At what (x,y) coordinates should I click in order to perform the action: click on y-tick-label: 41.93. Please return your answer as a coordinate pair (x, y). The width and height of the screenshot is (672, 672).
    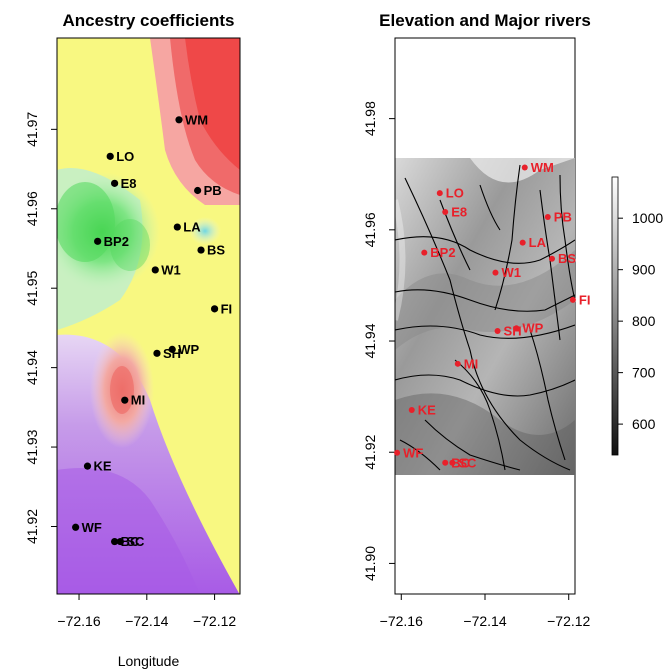
    Looking at the image, I should click on (32, 446).